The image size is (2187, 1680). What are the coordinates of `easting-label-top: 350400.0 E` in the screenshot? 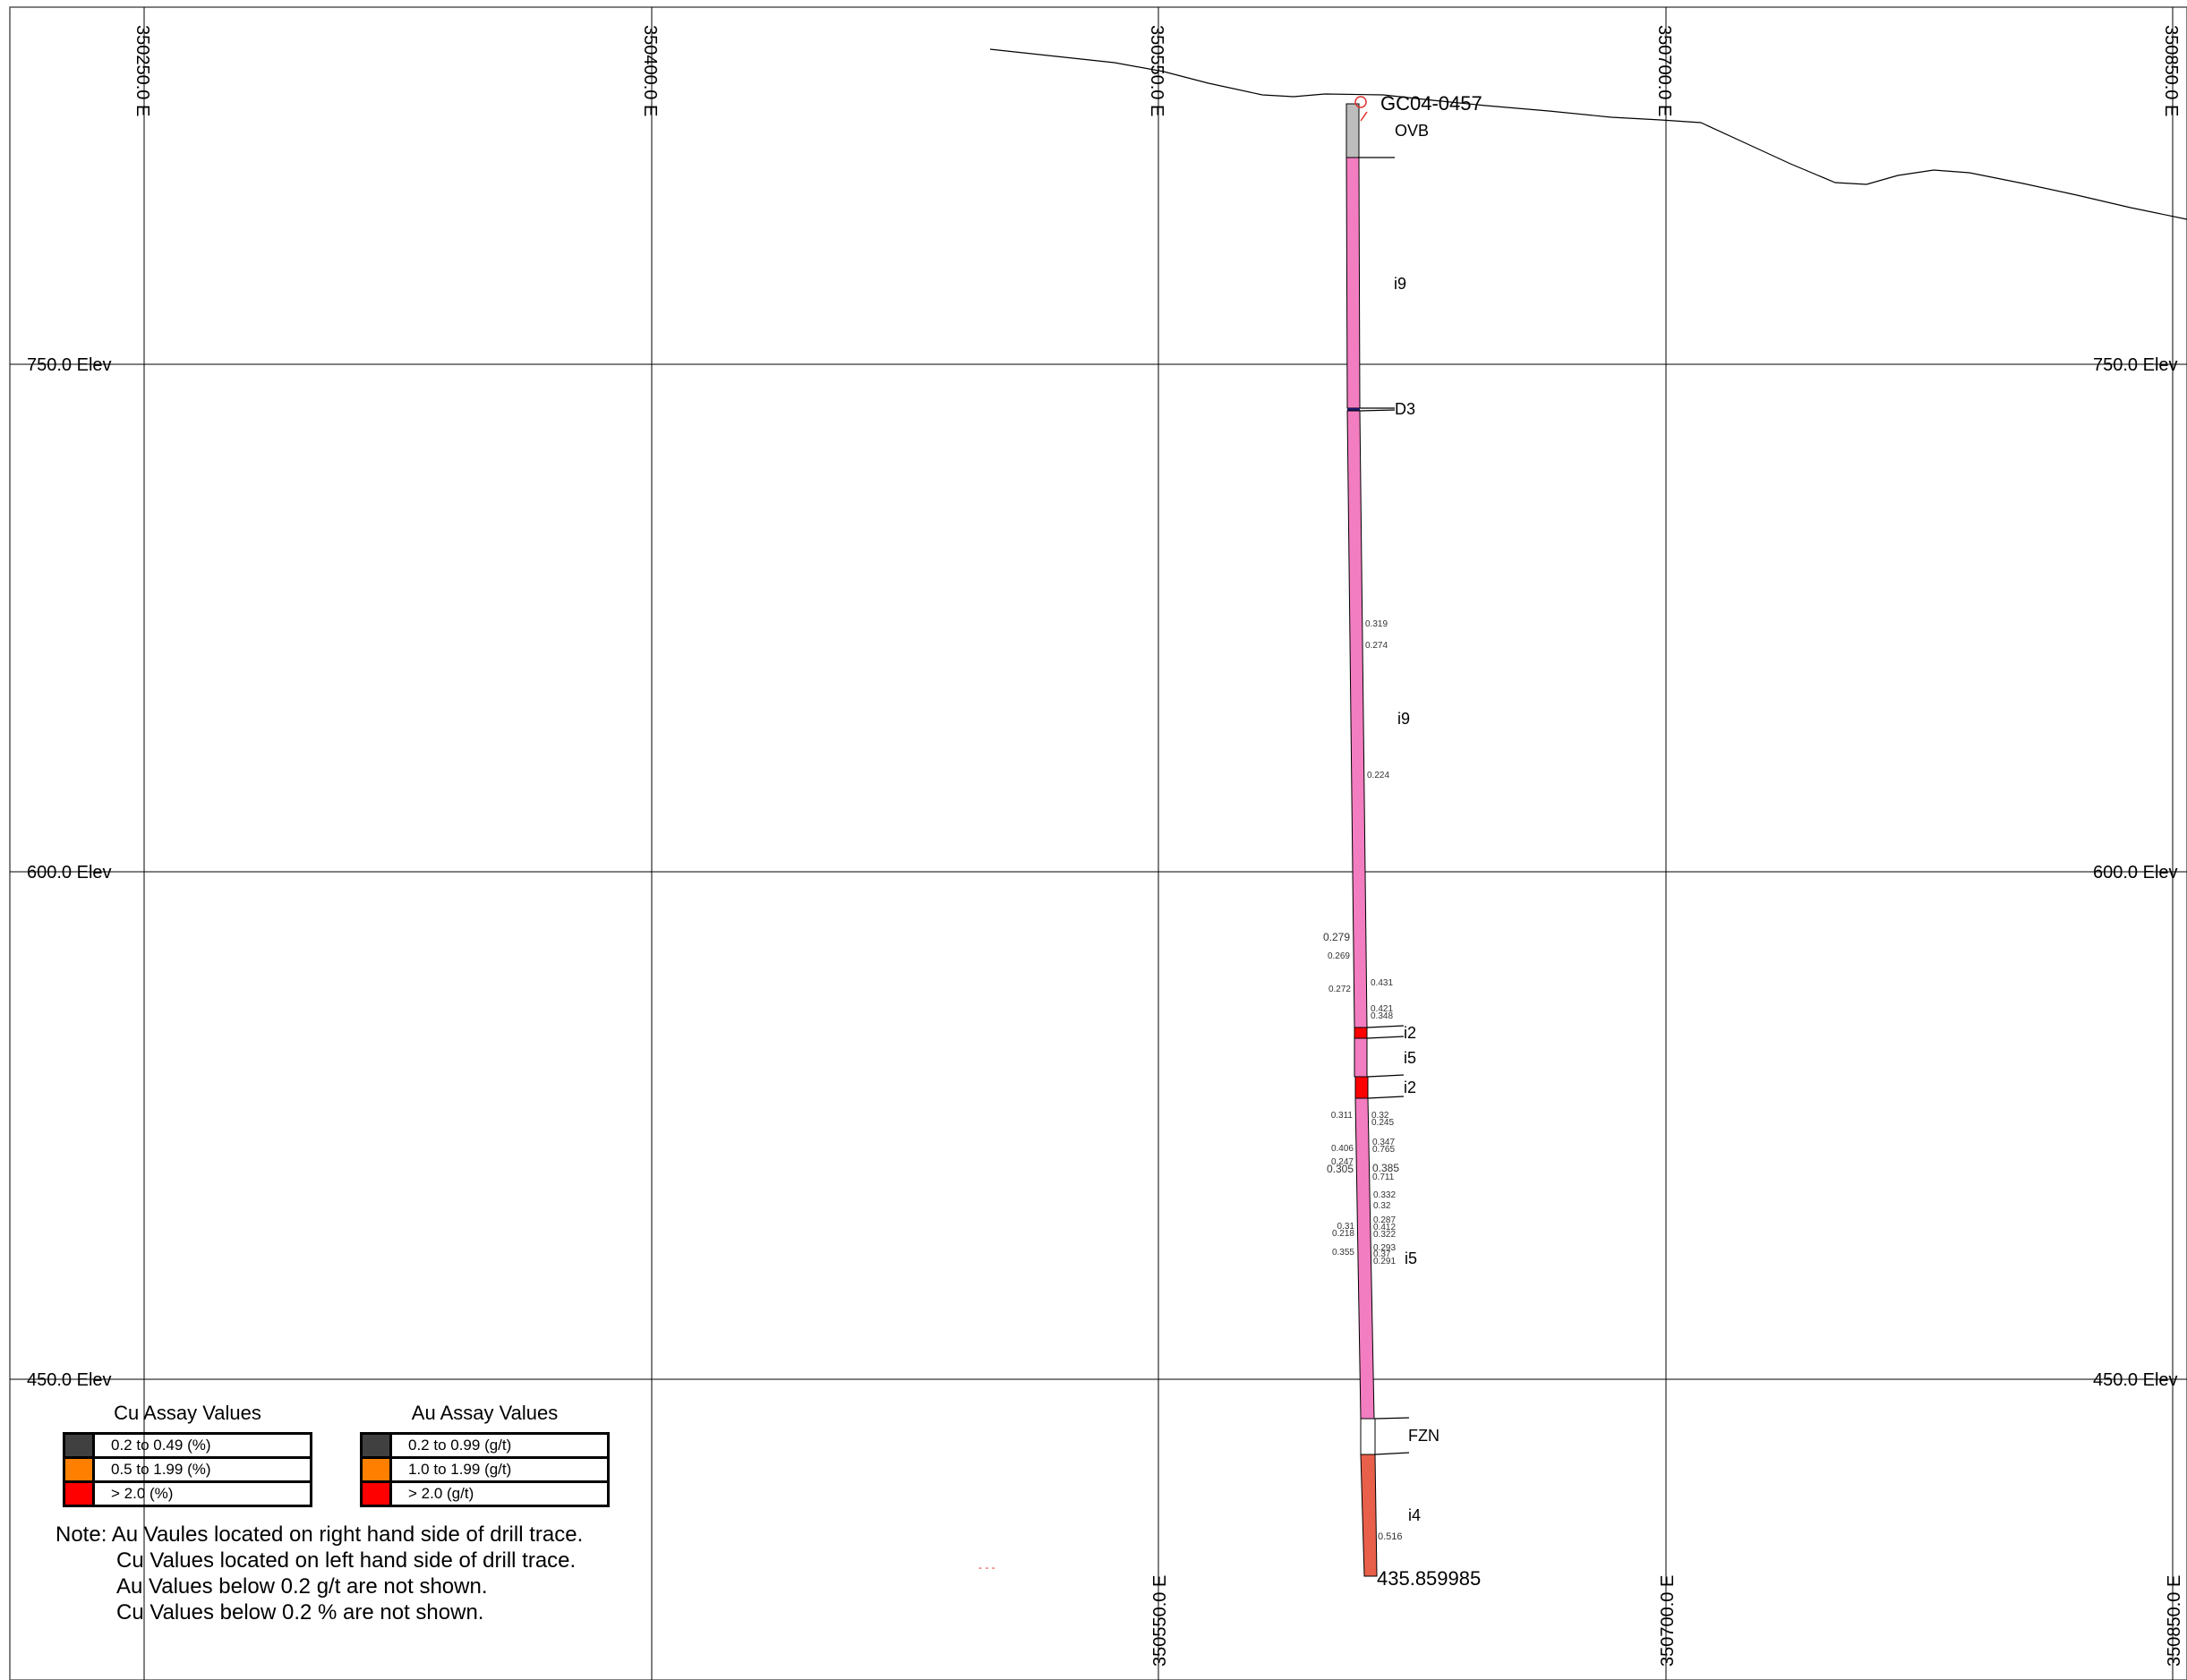 It's located at (650, 70).